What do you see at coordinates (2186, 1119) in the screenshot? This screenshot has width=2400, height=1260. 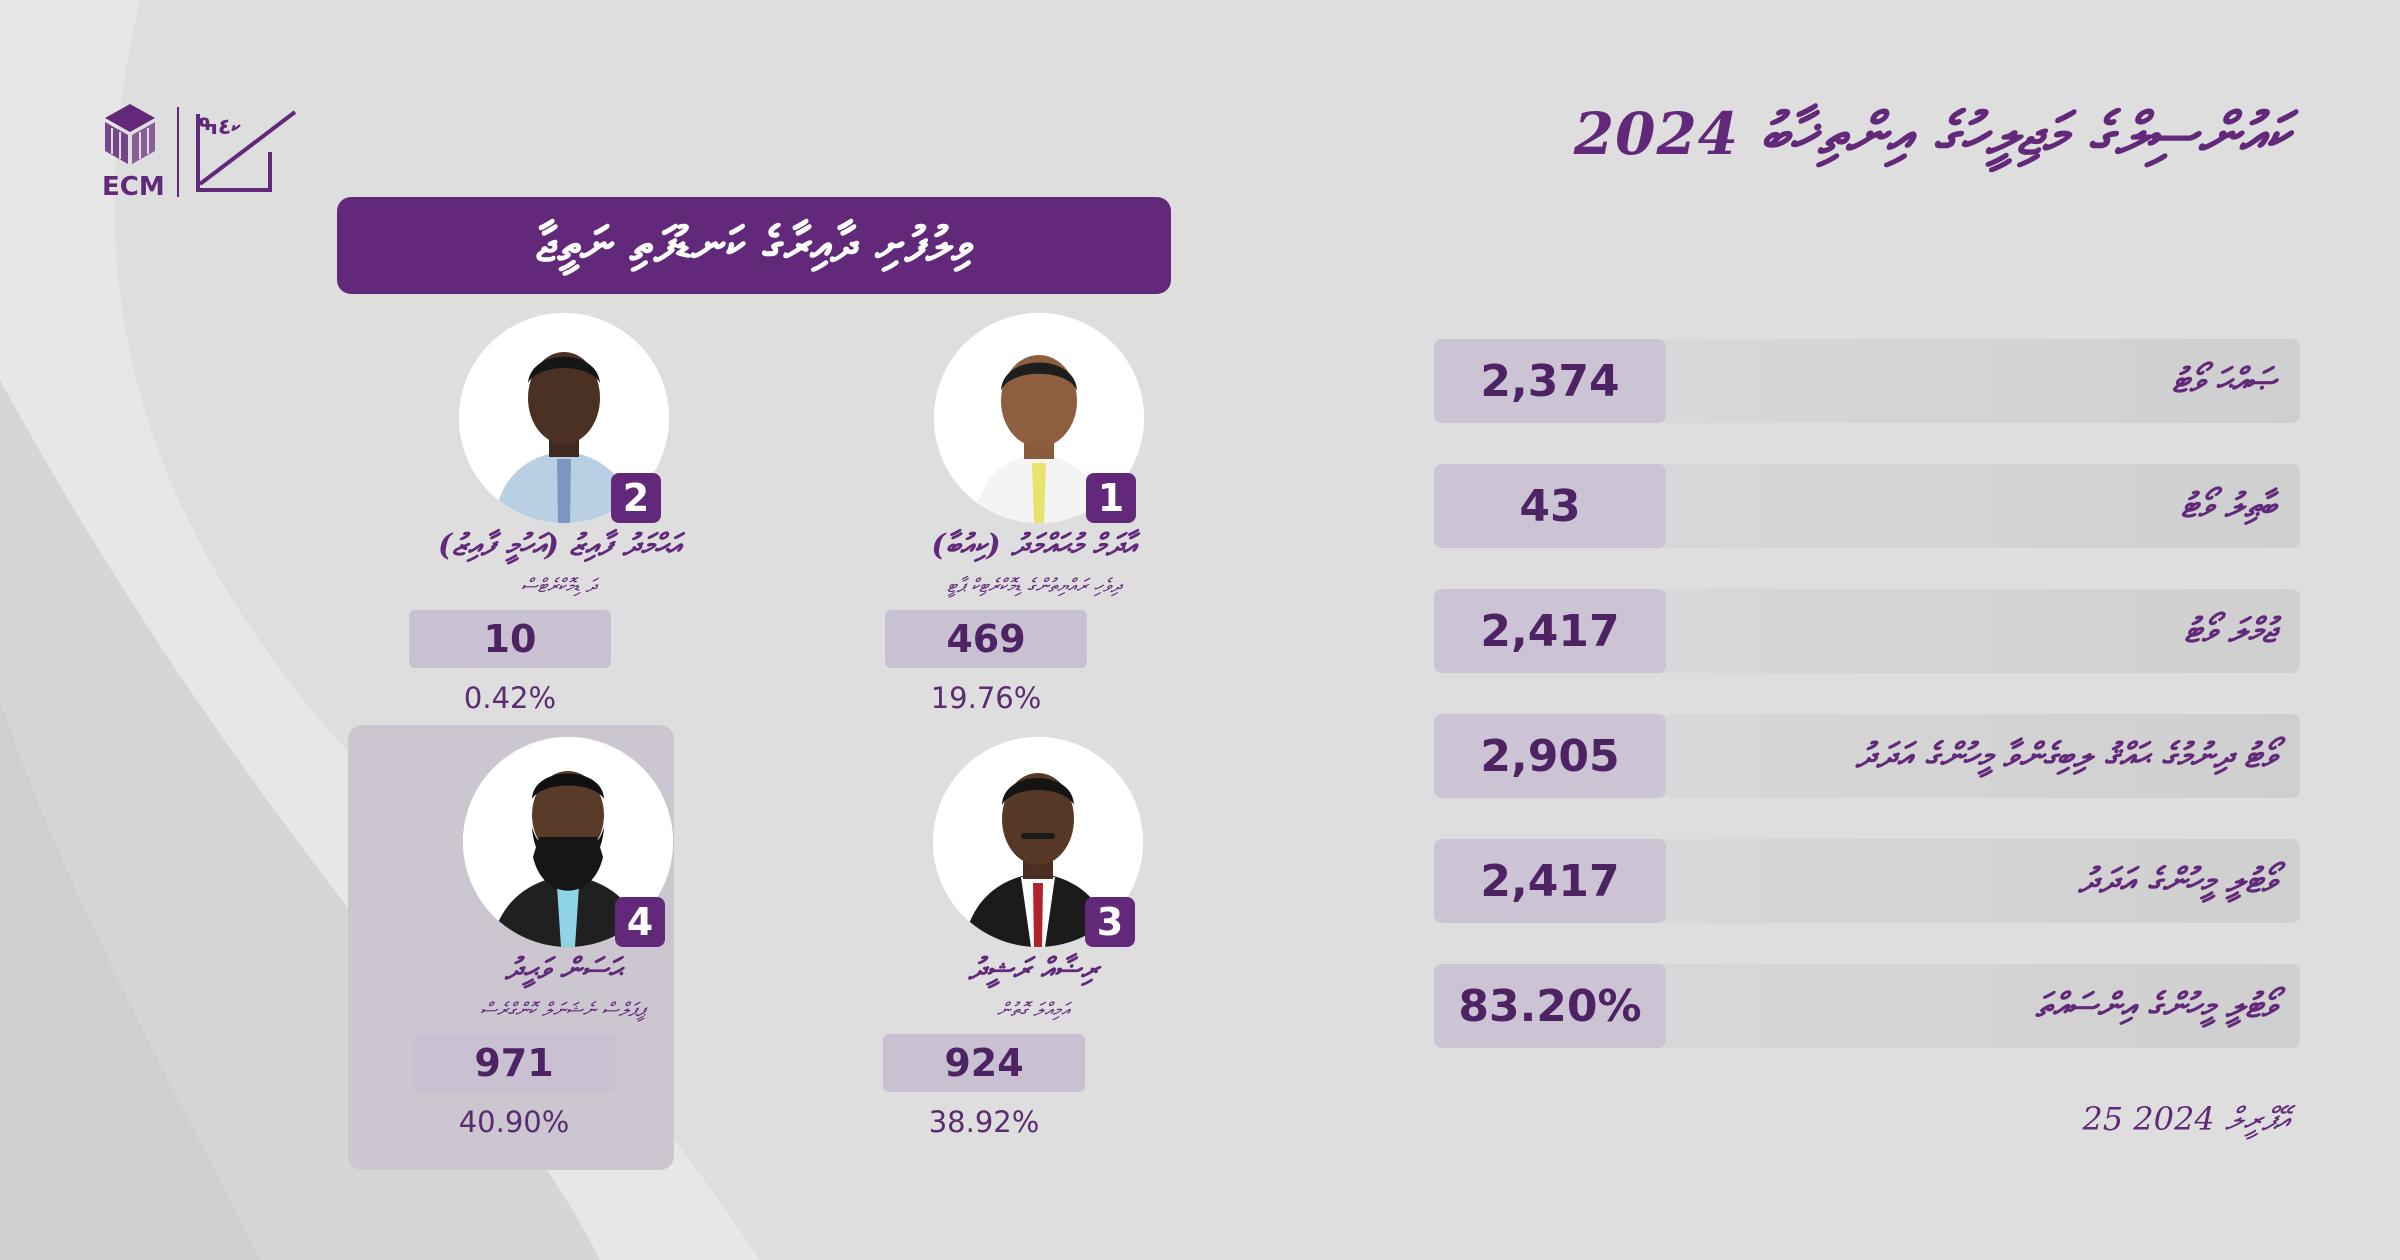 I see `result-date: 25 އޭޕްރީލް 2024` at bounding box center [2186, 1119].